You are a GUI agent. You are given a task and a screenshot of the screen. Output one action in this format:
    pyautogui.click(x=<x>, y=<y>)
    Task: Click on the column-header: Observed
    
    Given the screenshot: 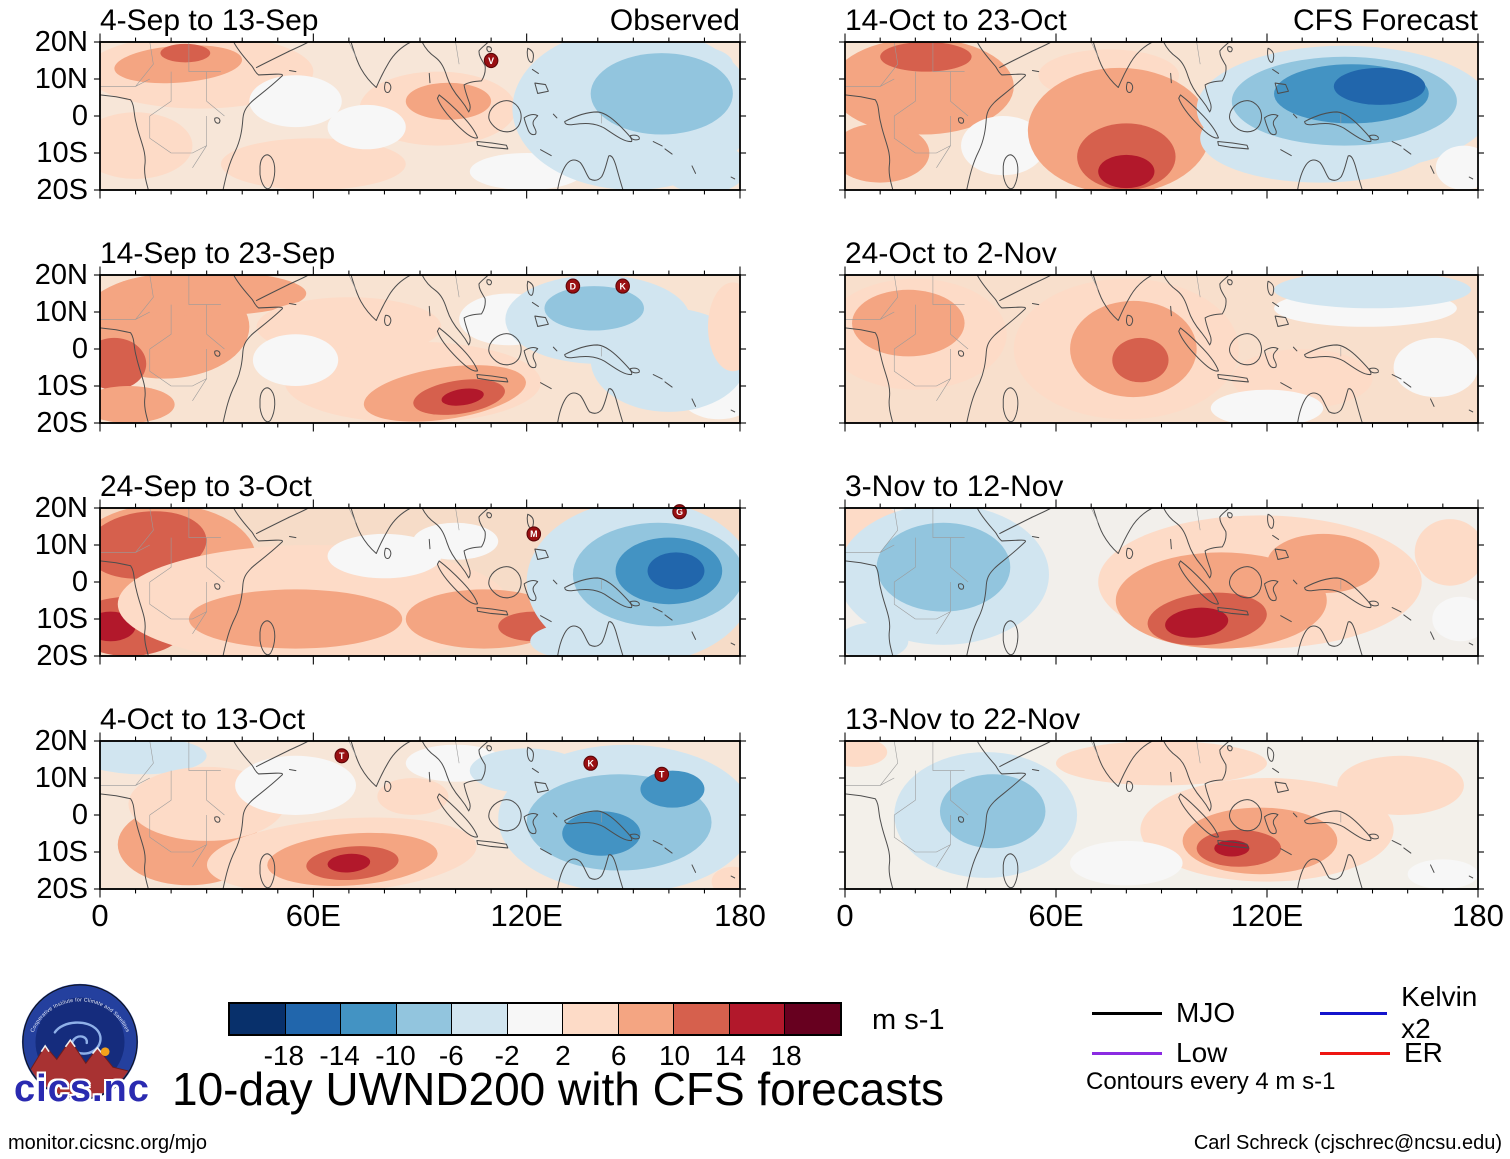 What is the action you would take?
    pyautogui.click(x=674, y=20)
    